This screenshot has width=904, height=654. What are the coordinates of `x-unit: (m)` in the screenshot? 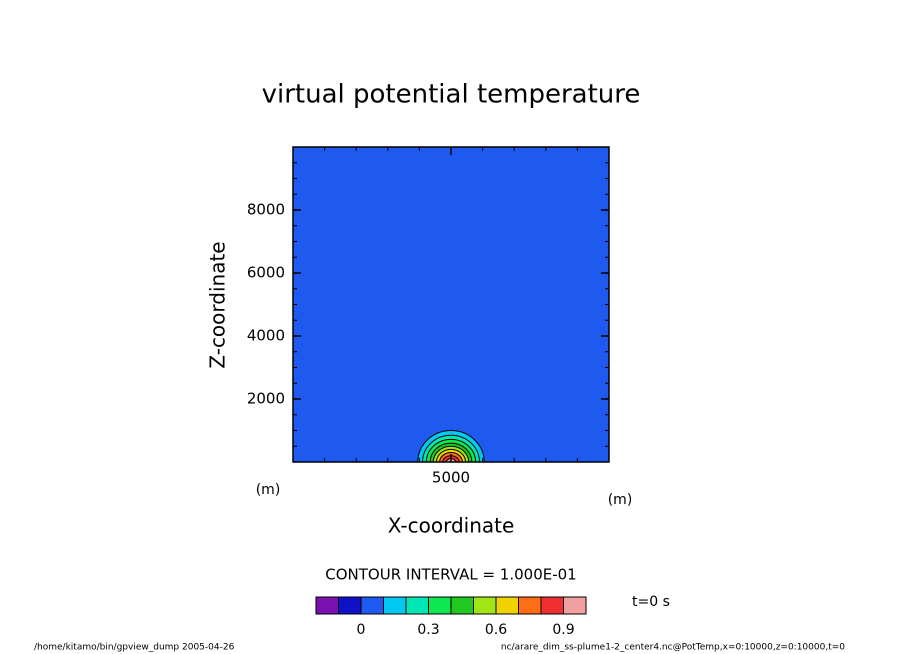 It's located at (620, 500).